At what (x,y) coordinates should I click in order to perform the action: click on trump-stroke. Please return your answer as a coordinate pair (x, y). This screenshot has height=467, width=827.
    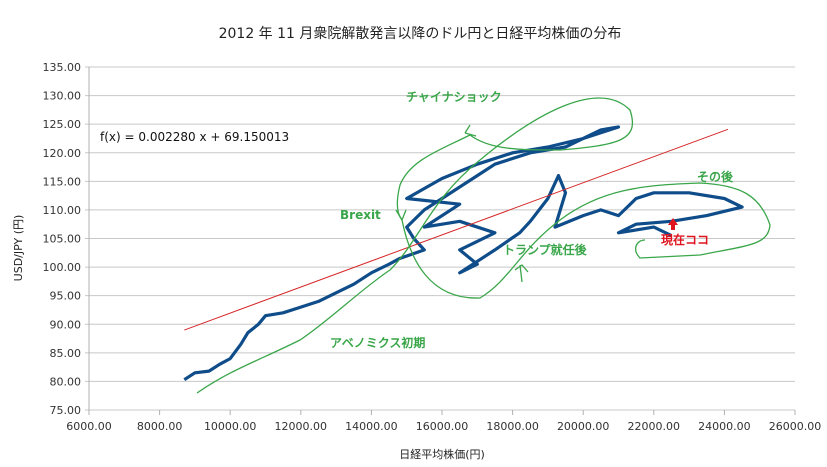
    Looking at the image, I should click on (586, 240).